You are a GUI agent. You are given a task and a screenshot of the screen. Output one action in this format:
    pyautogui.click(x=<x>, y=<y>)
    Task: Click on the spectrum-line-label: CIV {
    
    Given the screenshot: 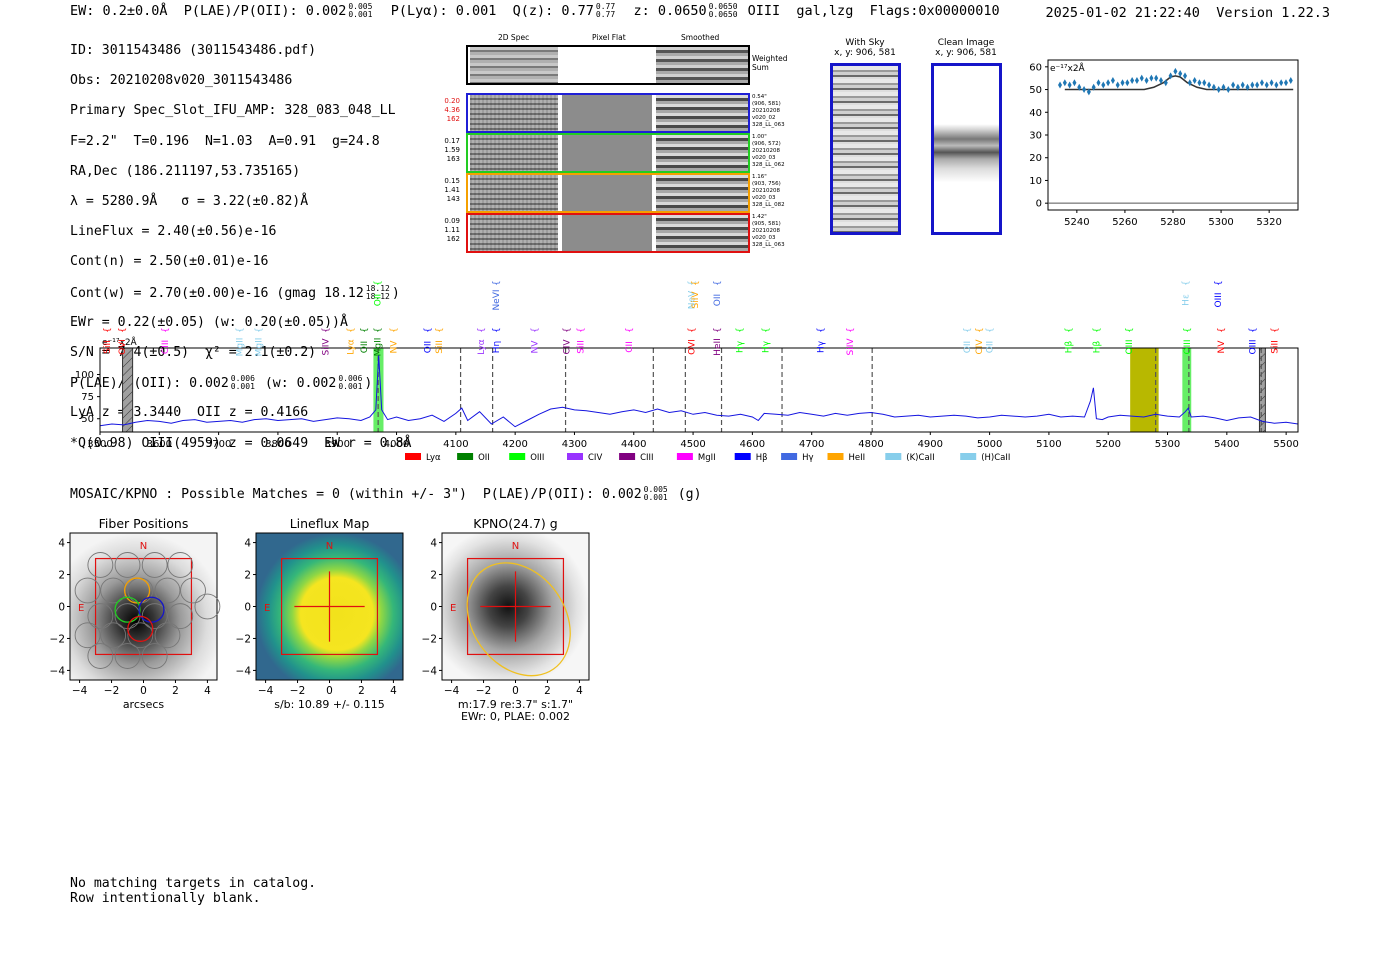 What is the action you would take?
    pyautogui.click(x=568, y=340)
    